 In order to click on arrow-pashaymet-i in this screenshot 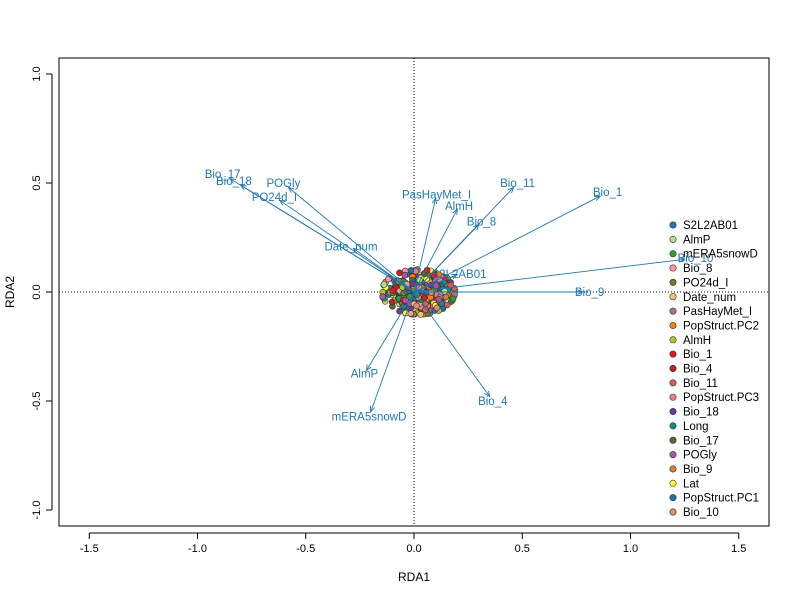, I will do `click(425, 245)`.